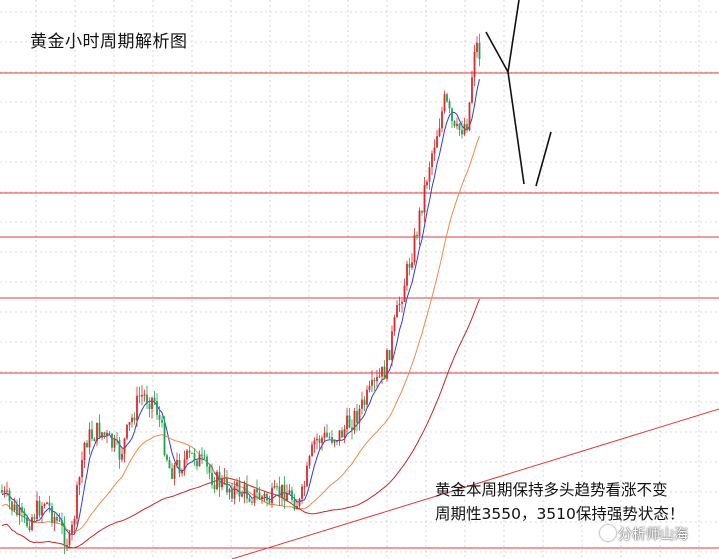 This screenshot has height=559, width=719. Describe the element at coordinates (109, 42) in the screenshot. I see `chart-title: 黄金小时周期解析图` at that location.